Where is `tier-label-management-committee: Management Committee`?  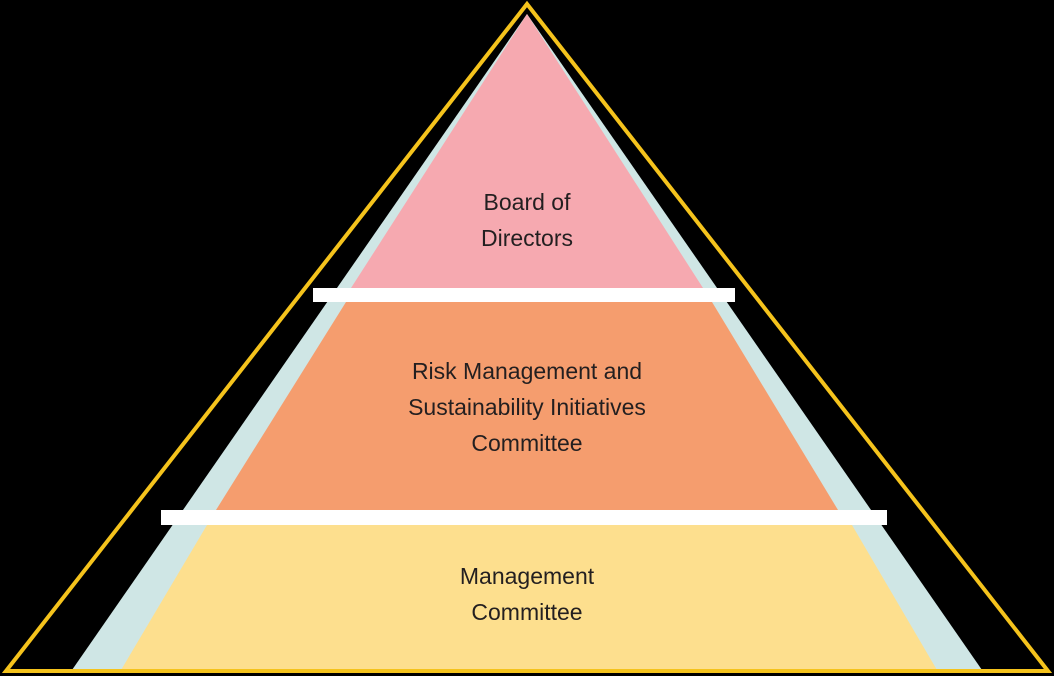
tier-label-management-committee: Management Committee is located at coordinates (527, 594).